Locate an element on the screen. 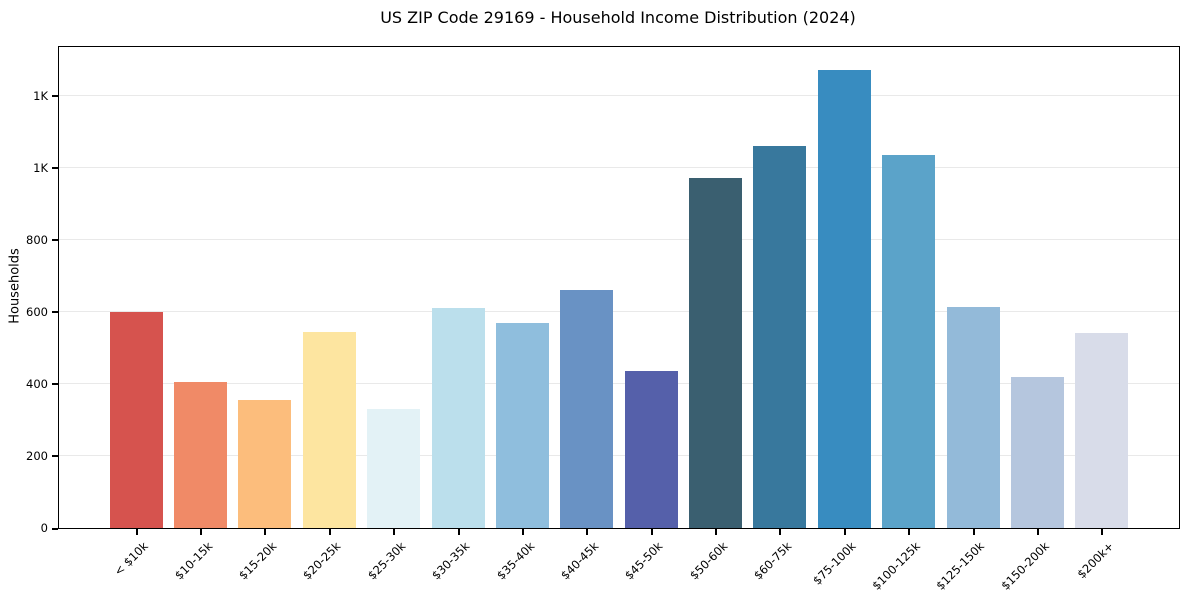  x-tick-label: $20-25k is located at coordinates (322, 561).